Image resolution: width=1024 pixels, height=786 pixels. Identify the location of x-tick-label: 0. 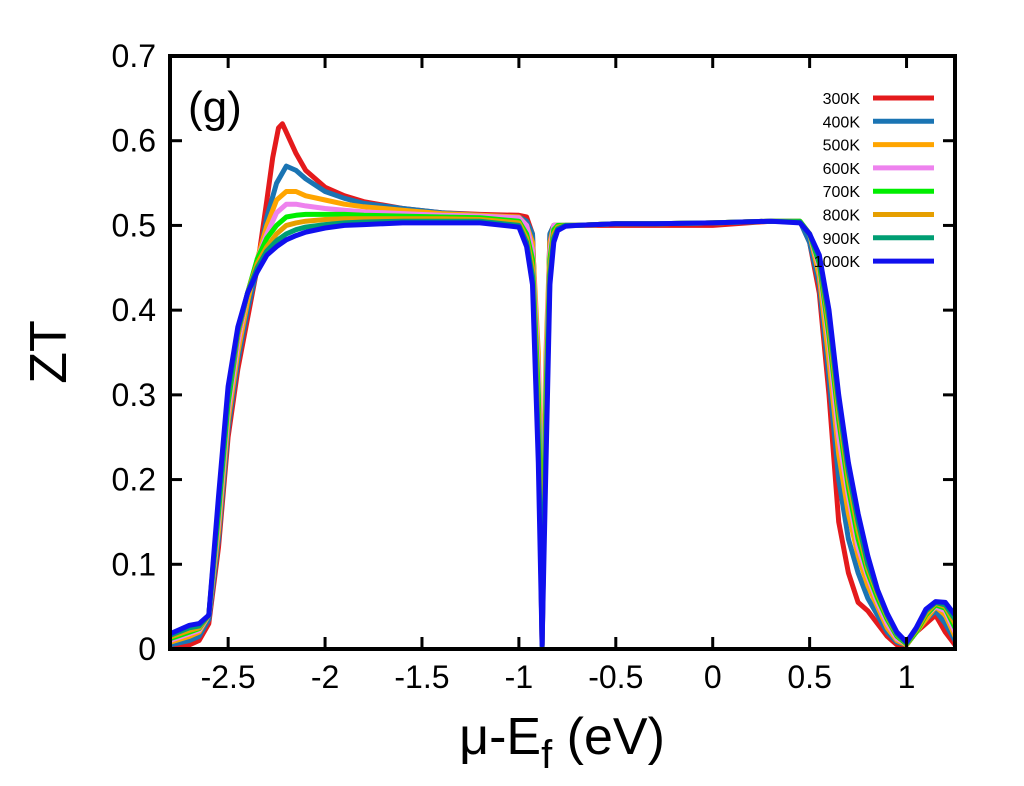
(713, 677).